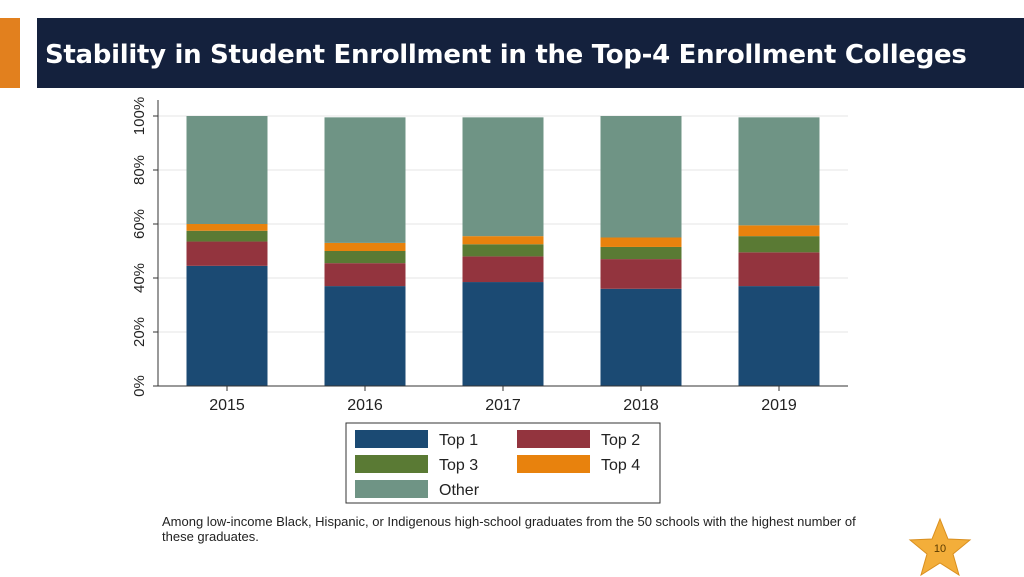 This screenshot has width=1024, height=577. What do you see at coordinates (503, 463) in the screenshot?
I see `legend: Top 1 Top 2 Top 3 Top 4 Other` at bounding box center [503, 463].